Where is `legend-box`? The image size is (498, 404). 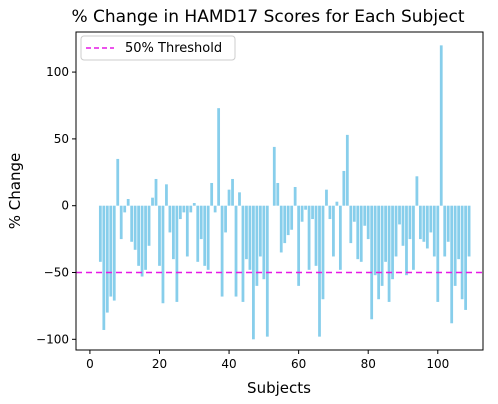
legend-box is located at coordinates (158, 48).